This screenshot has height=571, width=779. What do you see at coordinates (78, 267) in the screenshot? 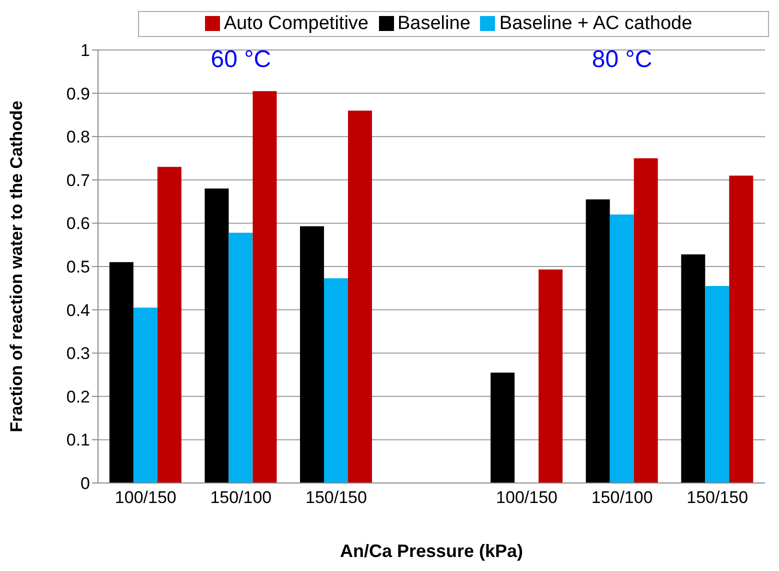
I see `y-tick-label: 0.5` at bounding box center [78, 267].